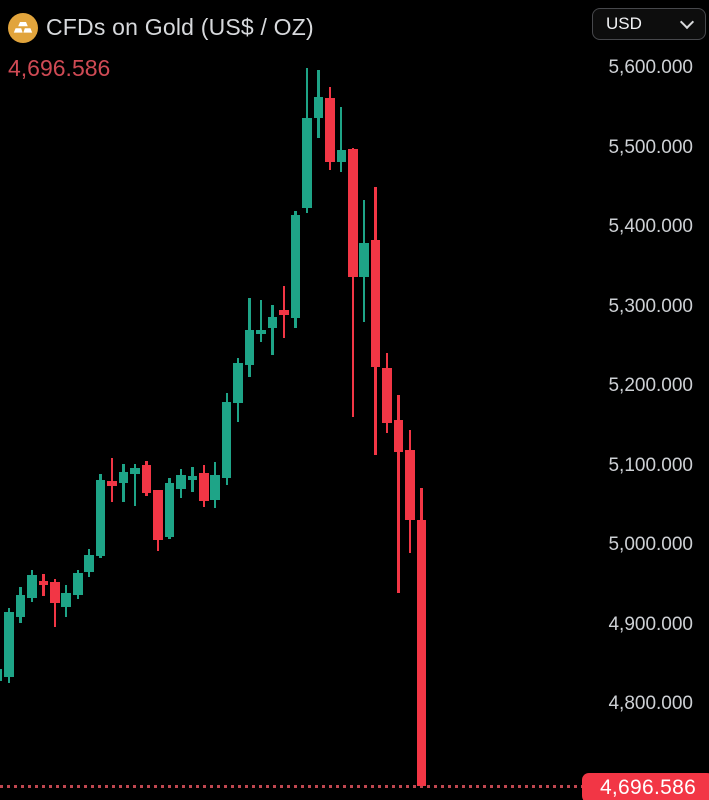  What do you see at coordinates (180, 27) in the screenshot?
I see `chart-title: CFDs on Gold (US$ / OZ)` at bounding box center [180, 27].